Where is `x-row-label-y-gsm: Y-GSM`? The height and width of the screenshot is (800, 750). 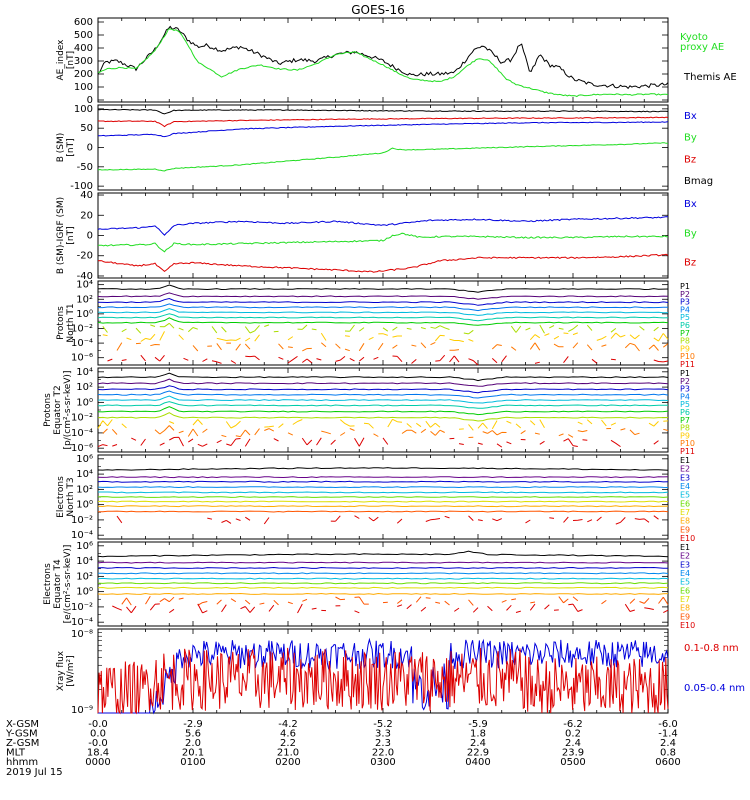
x-row-label-y-gsm: Y-GSM is located at coordinates (21, 734).